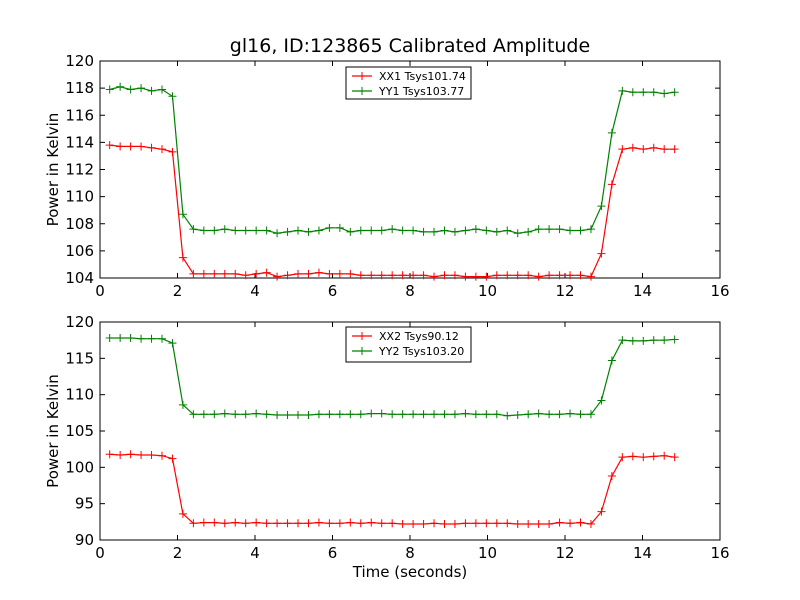 This screenshot has width=800, height=600. I want to click on x-tick-label: 0, so click(100, 553).